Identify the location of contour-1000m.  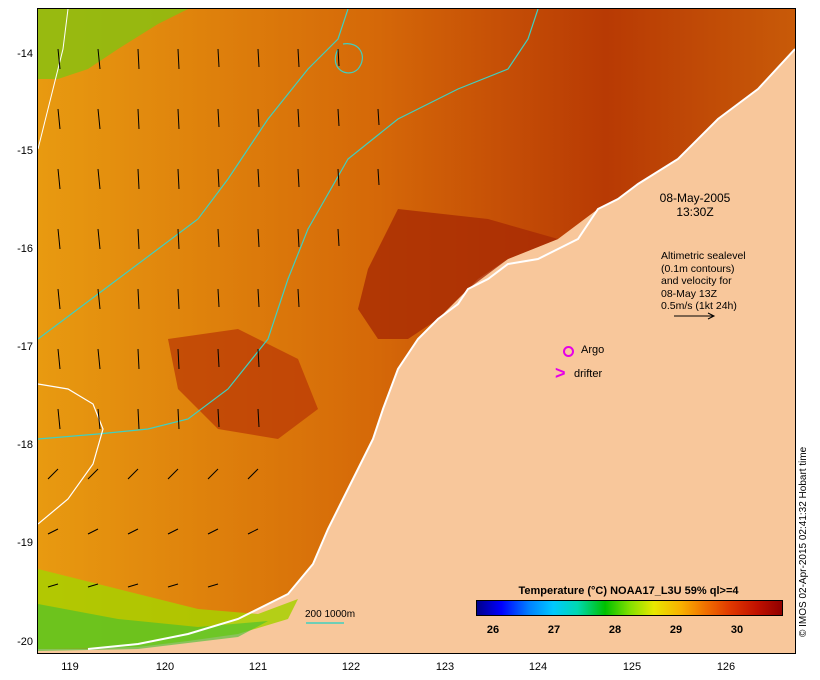
(71, 454).